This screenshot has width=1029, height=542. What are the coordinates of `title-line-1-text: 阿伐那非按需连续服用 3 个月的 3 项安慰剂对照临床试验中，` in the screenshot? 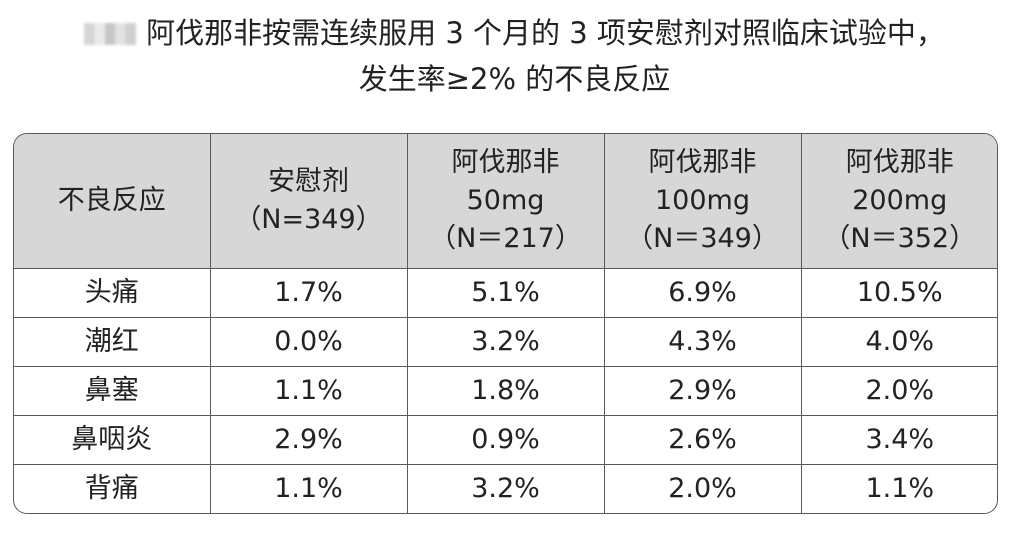 It's located at (545, 33).